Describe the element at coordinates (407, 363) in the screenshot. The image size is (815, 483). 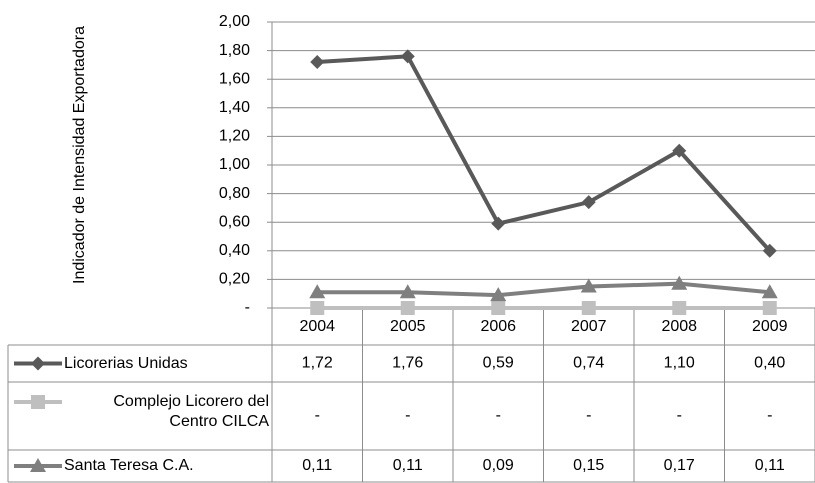
I see `table-value: 1,76` at that location.